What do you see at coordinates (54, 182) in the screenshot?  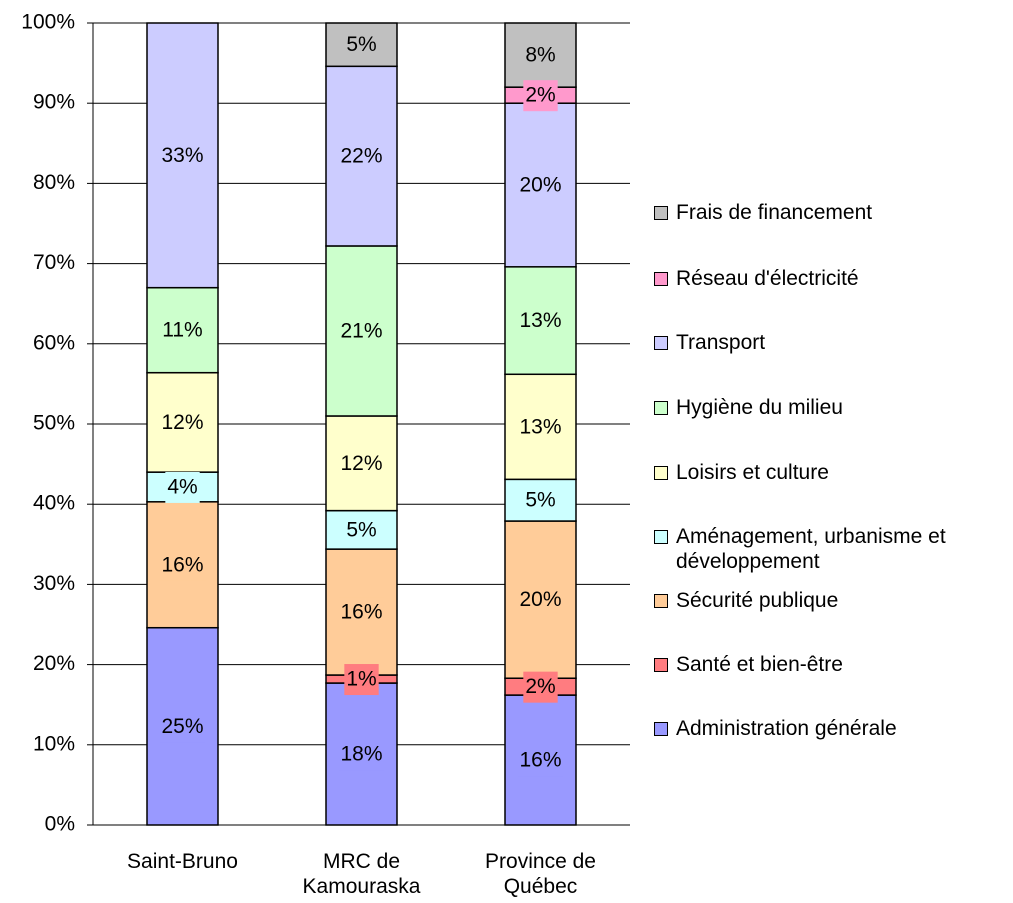 I see `y-tick-label: 80%` at bounding box center [54, 182].